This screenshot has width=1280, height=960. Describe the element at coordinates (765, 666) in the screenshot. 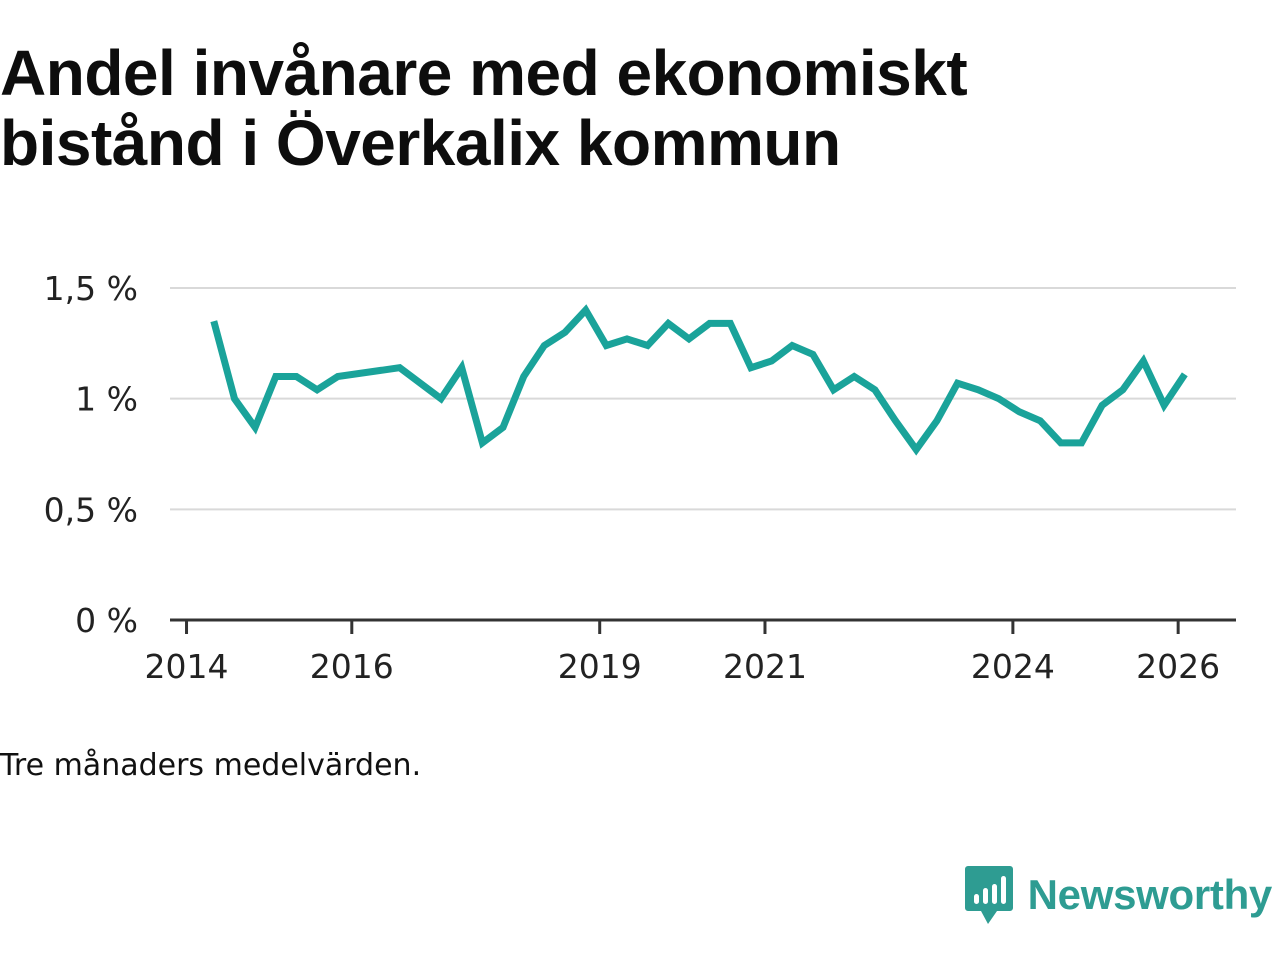

I see `x-tick-label: 2021` at that location.